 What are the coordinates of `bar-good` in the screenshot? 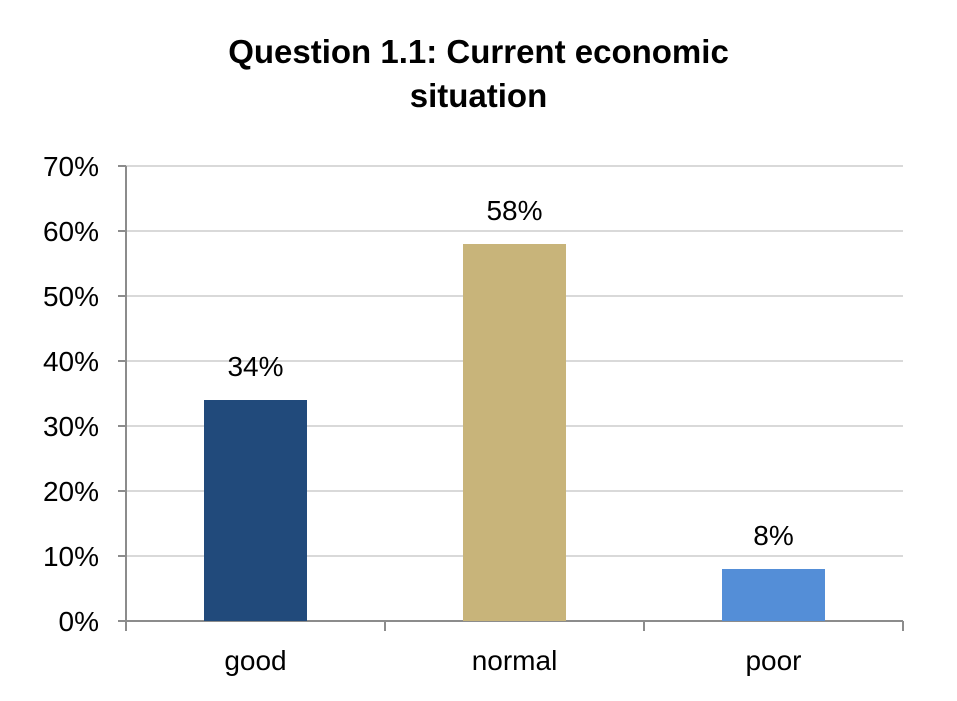 It's located at (255, 510).